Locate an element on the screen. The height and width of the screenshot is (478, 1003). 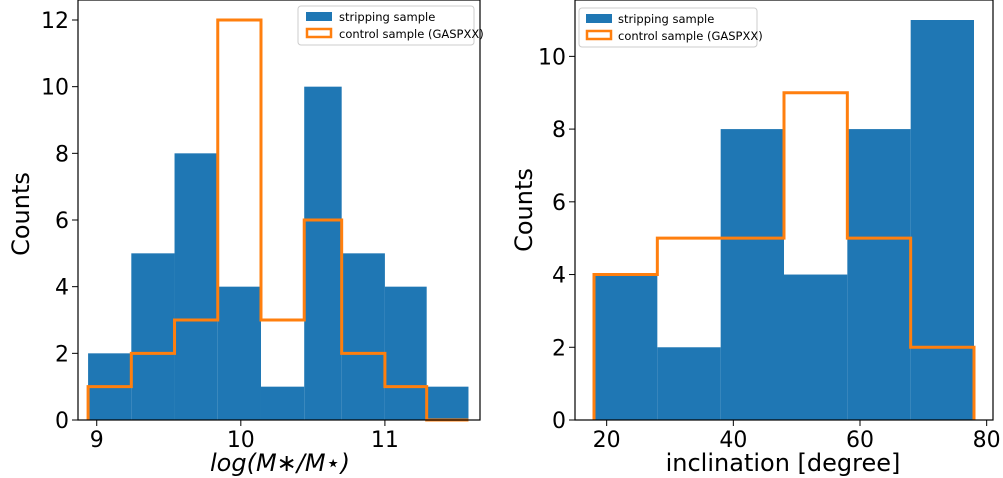
left-legend-swatch-control is located at coordinates (319, 33).